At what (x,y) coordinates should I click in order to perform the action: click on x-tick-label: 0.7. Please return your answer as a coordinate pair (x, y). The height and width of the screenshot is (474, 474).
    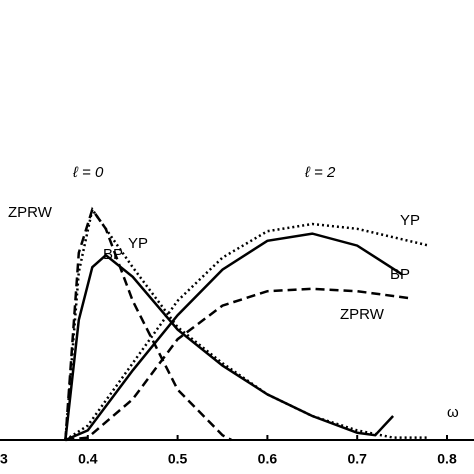
    Looking at the image, I should click on (357, 459).